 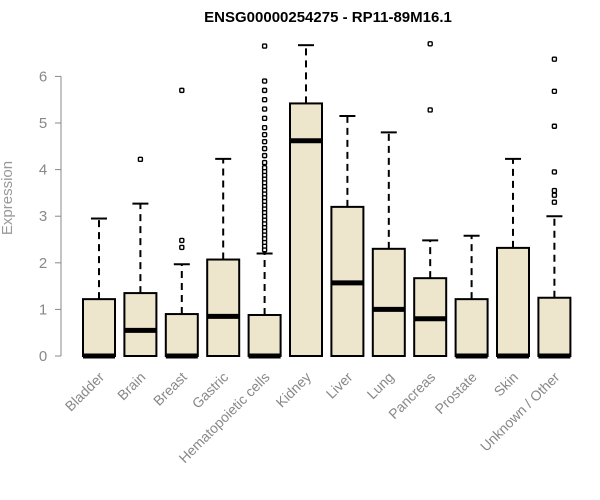 What do you see at coordinates (43, 170) in the screenshot?
I see `y-tick-label: 4` at bounding box center [43, 170].